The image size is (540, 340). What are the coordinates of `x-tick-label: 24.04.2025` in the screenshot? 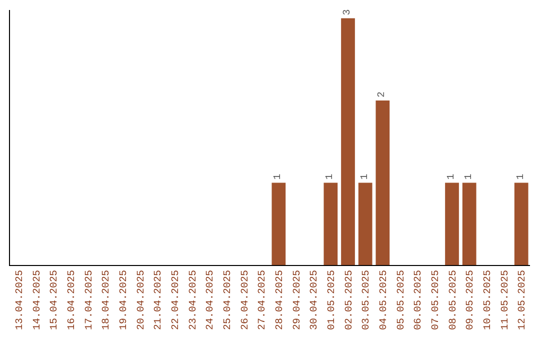 It's located at (211, 300).